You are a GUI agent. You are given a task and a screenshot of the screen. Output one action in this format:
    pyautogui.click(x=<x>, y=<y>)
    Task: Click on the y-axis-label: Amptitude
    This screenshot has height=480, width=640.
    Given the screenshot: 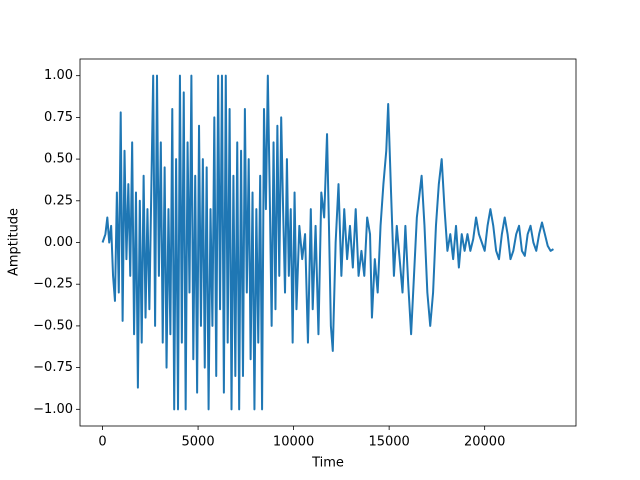 What is the action you would take?
    pyautogui.click(x=14, y=242)
    